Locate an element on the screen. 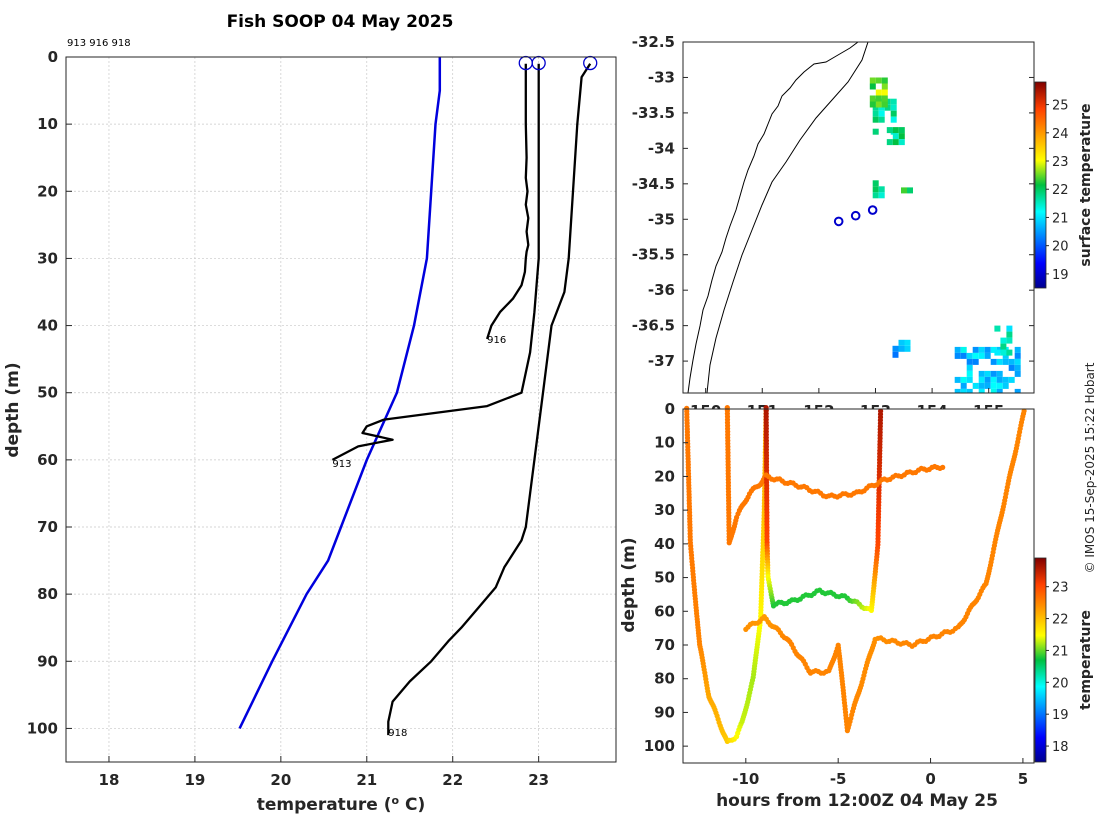 Image resolution: width=1100 pixels, height=820 pixels. map-y-tick: -35.5 is located at coordinates (653, 255).